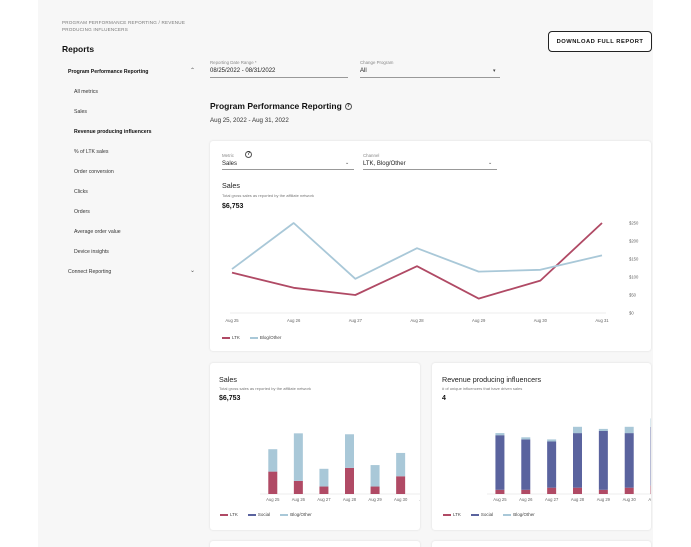  I want to click on sales-card-title: Sales, so click(228, 379).